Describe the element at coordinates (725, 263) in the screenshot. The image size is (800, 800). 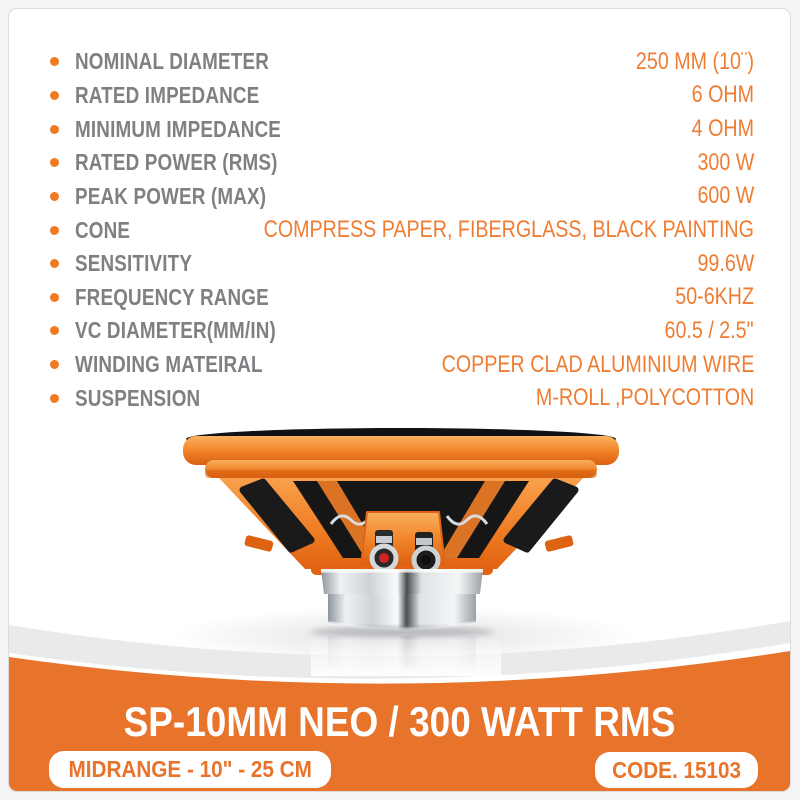
I see `spec-value: 99.6W` at that location.